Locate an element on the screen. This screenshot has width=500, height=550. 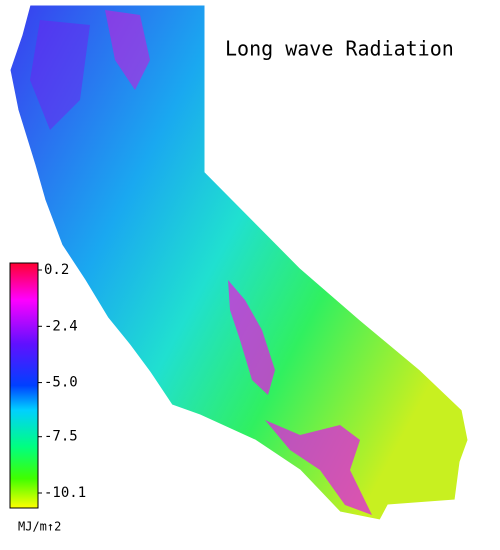
colorbar-tick-label: 0.2 is located at coordinates (56, 270).